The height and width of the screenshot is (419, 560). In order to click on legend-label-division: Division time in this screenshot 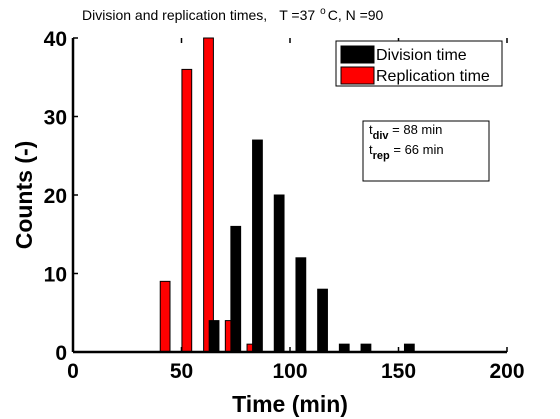, I will do `click(421, 55)`.